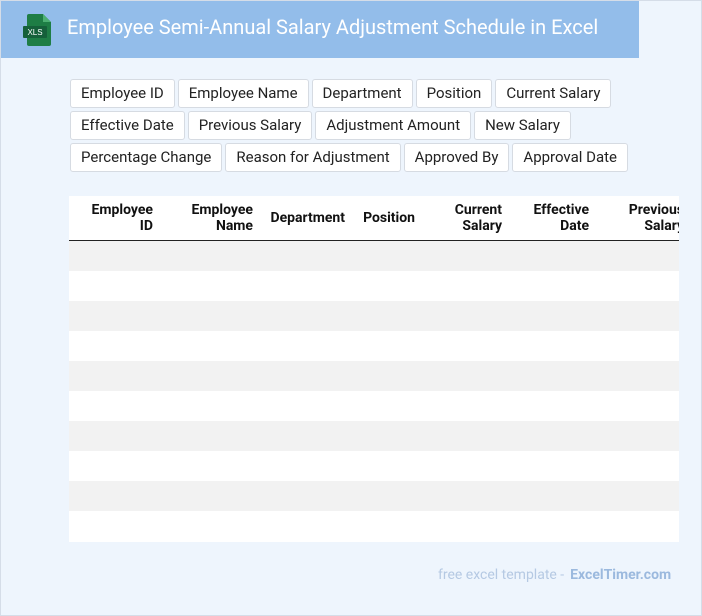 Image resolution: width=702 pixels, height=616 pixels. I want to click on column-header: Employee ID, so click(115, 218).